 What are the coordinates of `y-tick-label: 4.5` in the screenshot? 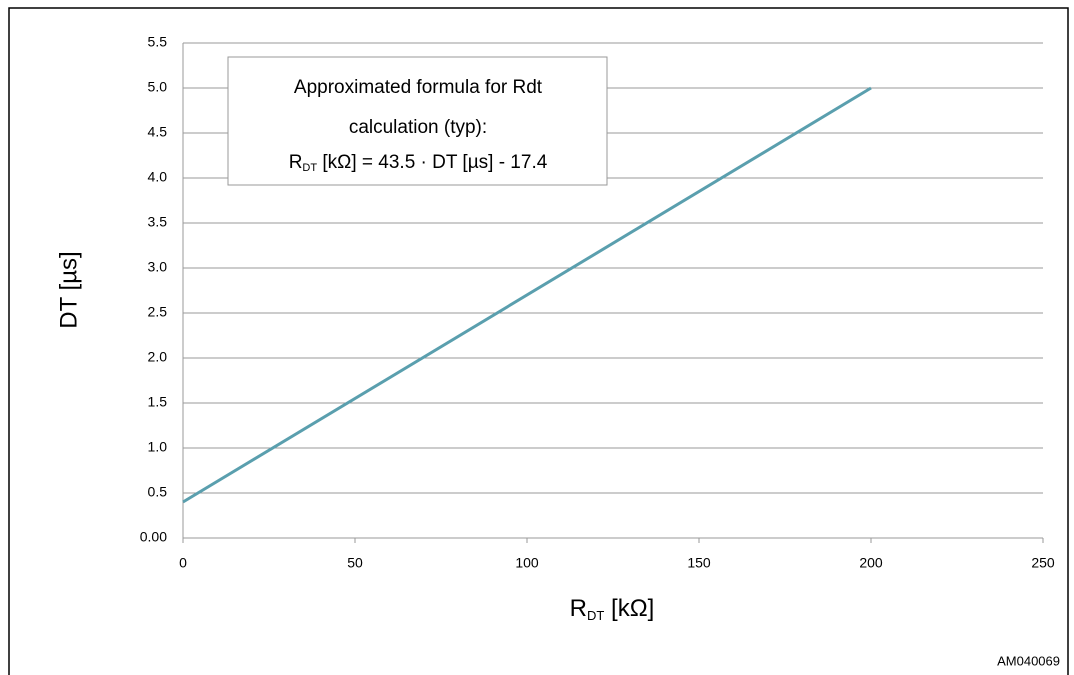 It's located at (158, 132).